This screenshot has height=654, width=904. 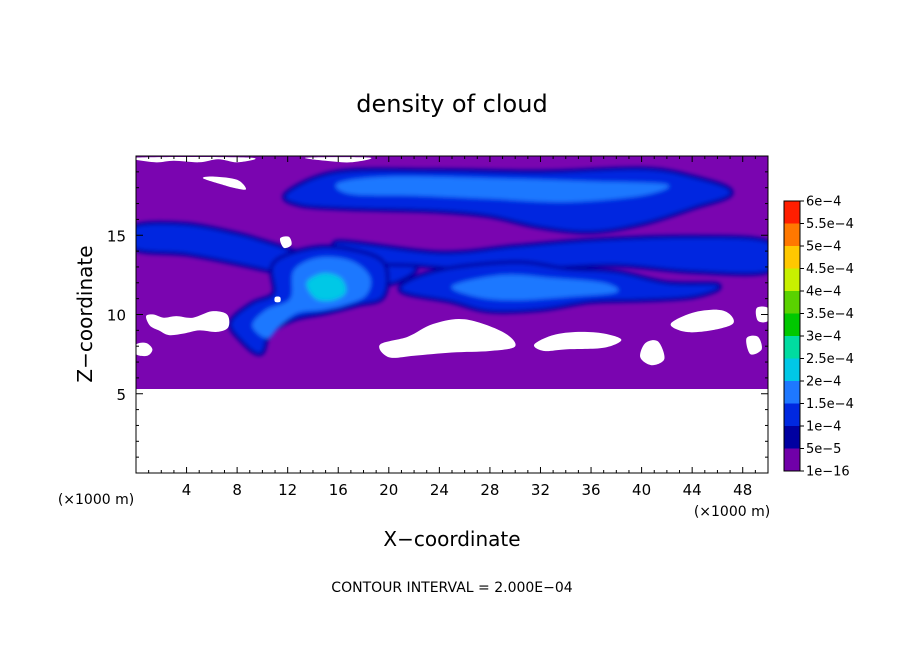 What do you see at coordinates (388, 490) in the screenshot?
I see `x-tick-label: 20` at bounding box center [388, 490].